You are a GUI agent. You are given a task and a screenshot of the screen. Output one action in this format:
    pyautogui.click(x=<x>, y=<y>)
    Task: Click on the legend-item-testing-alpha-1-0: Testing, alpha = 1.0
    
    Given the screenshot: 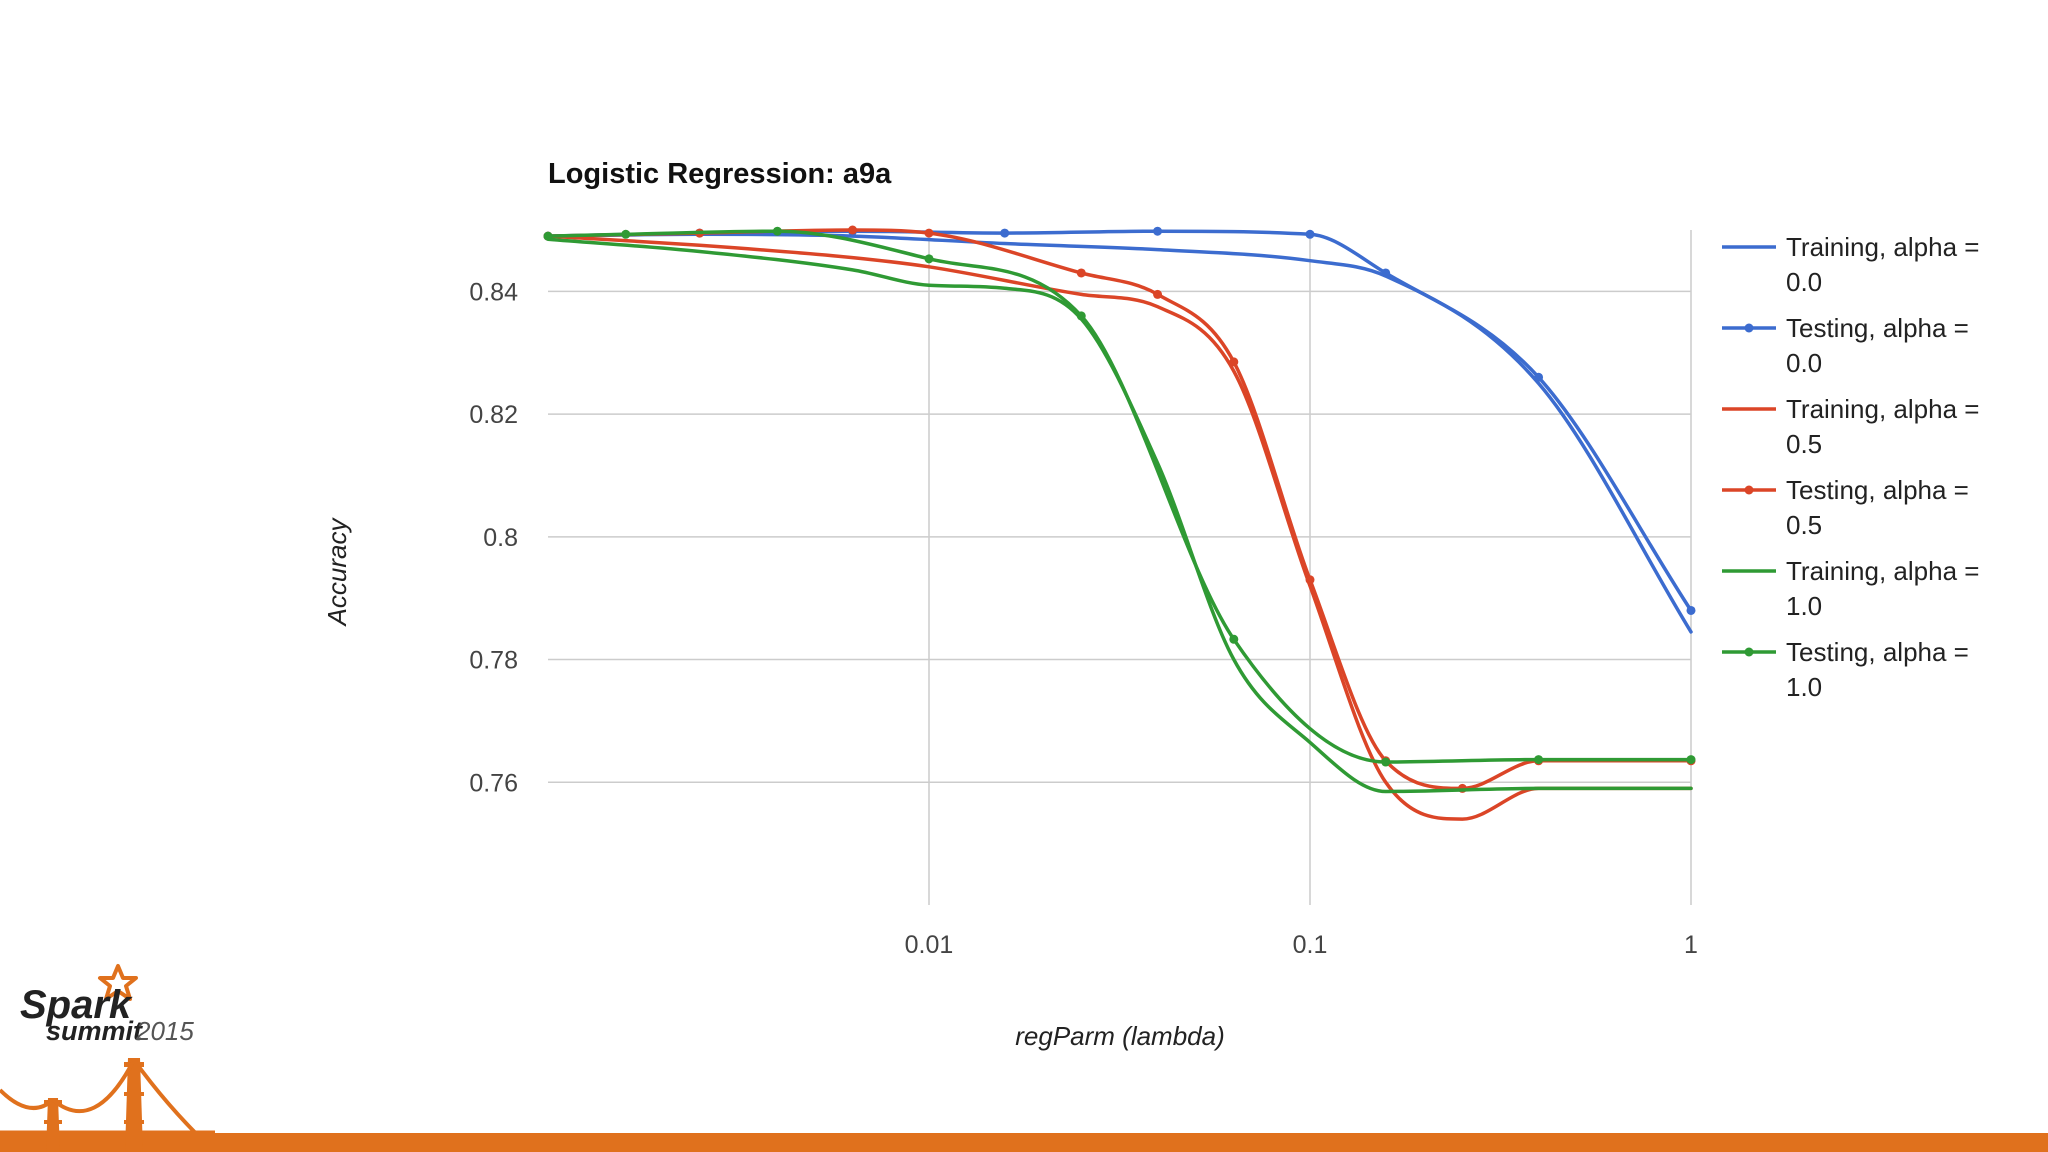 What is the action you would take?
    pyautogui.click(x=1845, y=669)
    